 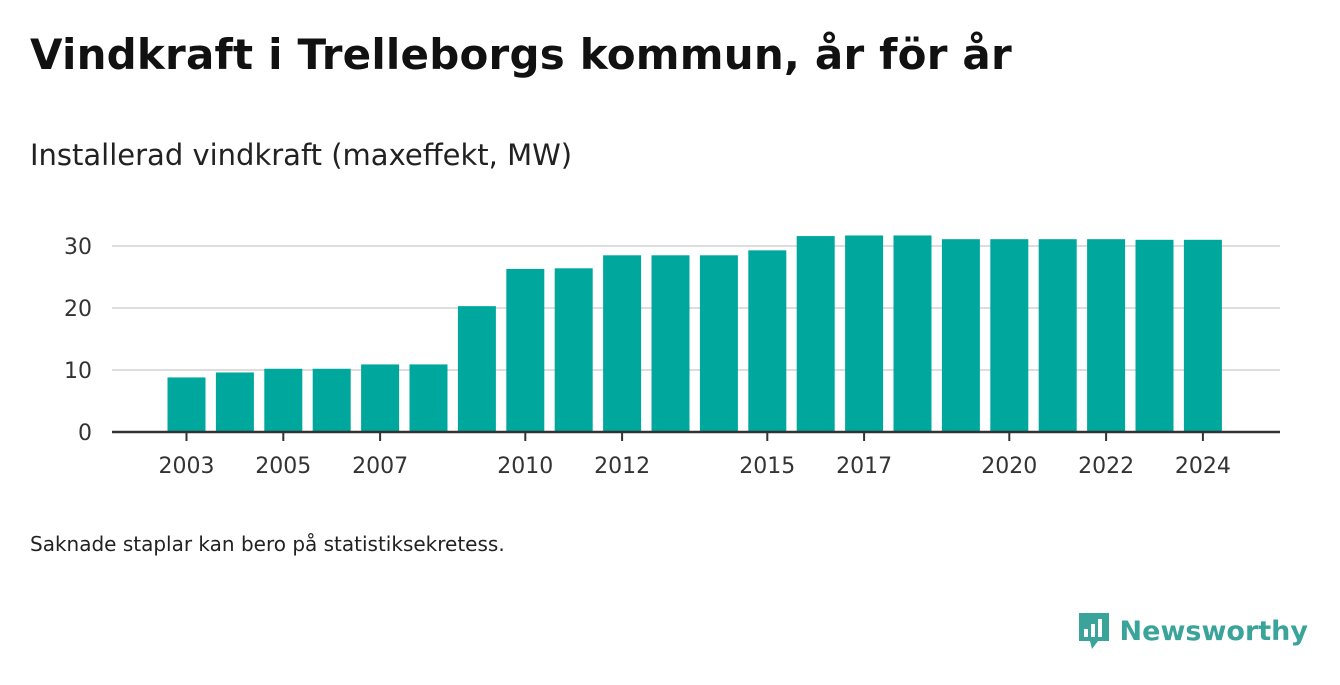 I want to click on bar-2011, so click(x=573, y=350).